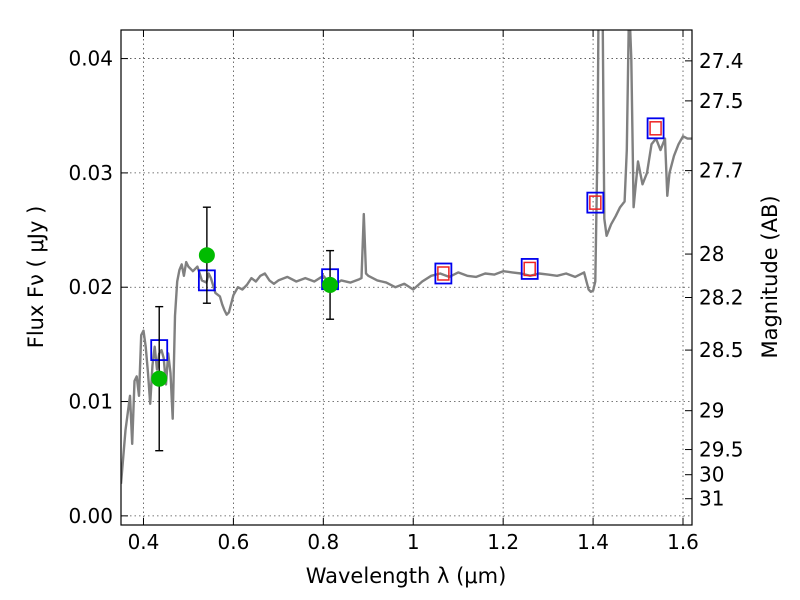  I want to click on mag-tick-label: 29.5, so click(721, 450).